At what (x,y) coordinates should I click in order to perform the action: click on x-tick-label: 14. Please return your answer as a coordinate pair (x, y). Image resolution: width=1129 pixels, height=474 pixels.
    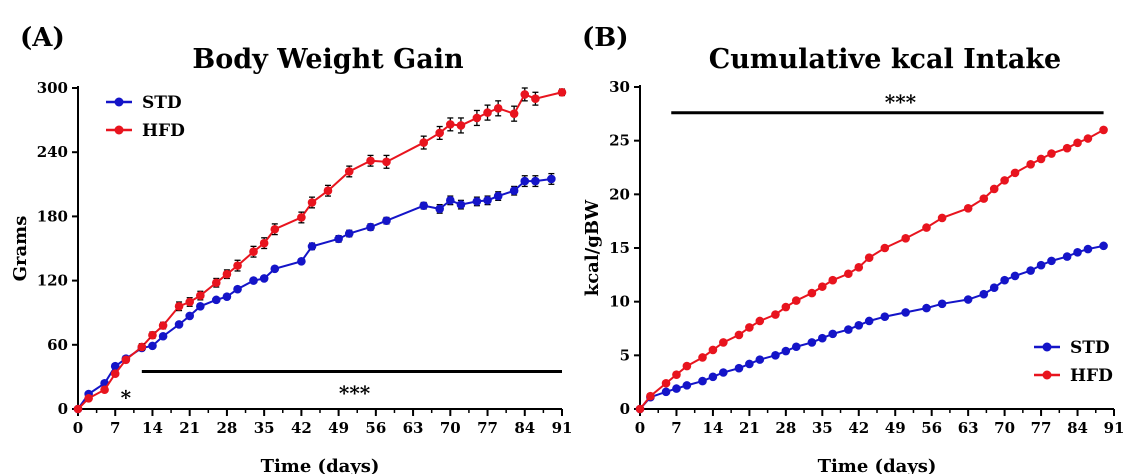
    Looking at the image, I should click on (152, 428).